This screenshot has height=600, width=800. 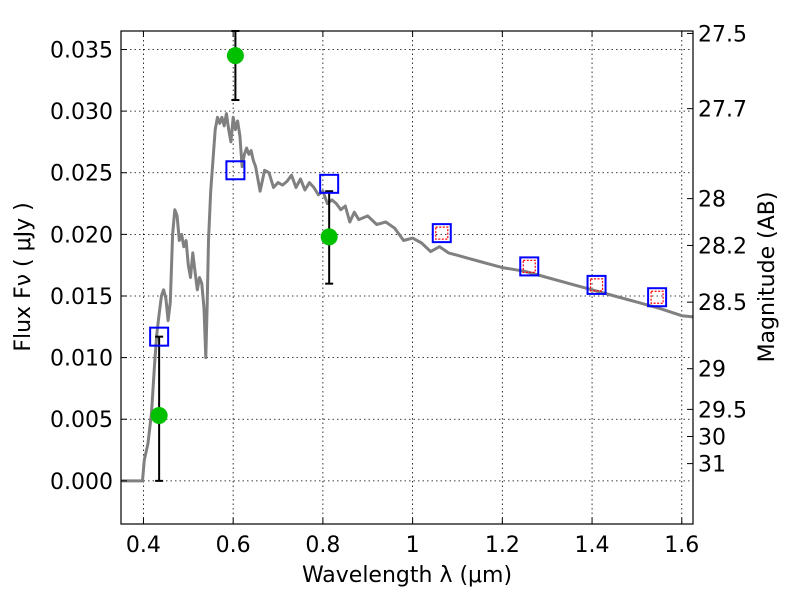 I want to click on y-tick-label: 0.015, so click(x=81, y=297).